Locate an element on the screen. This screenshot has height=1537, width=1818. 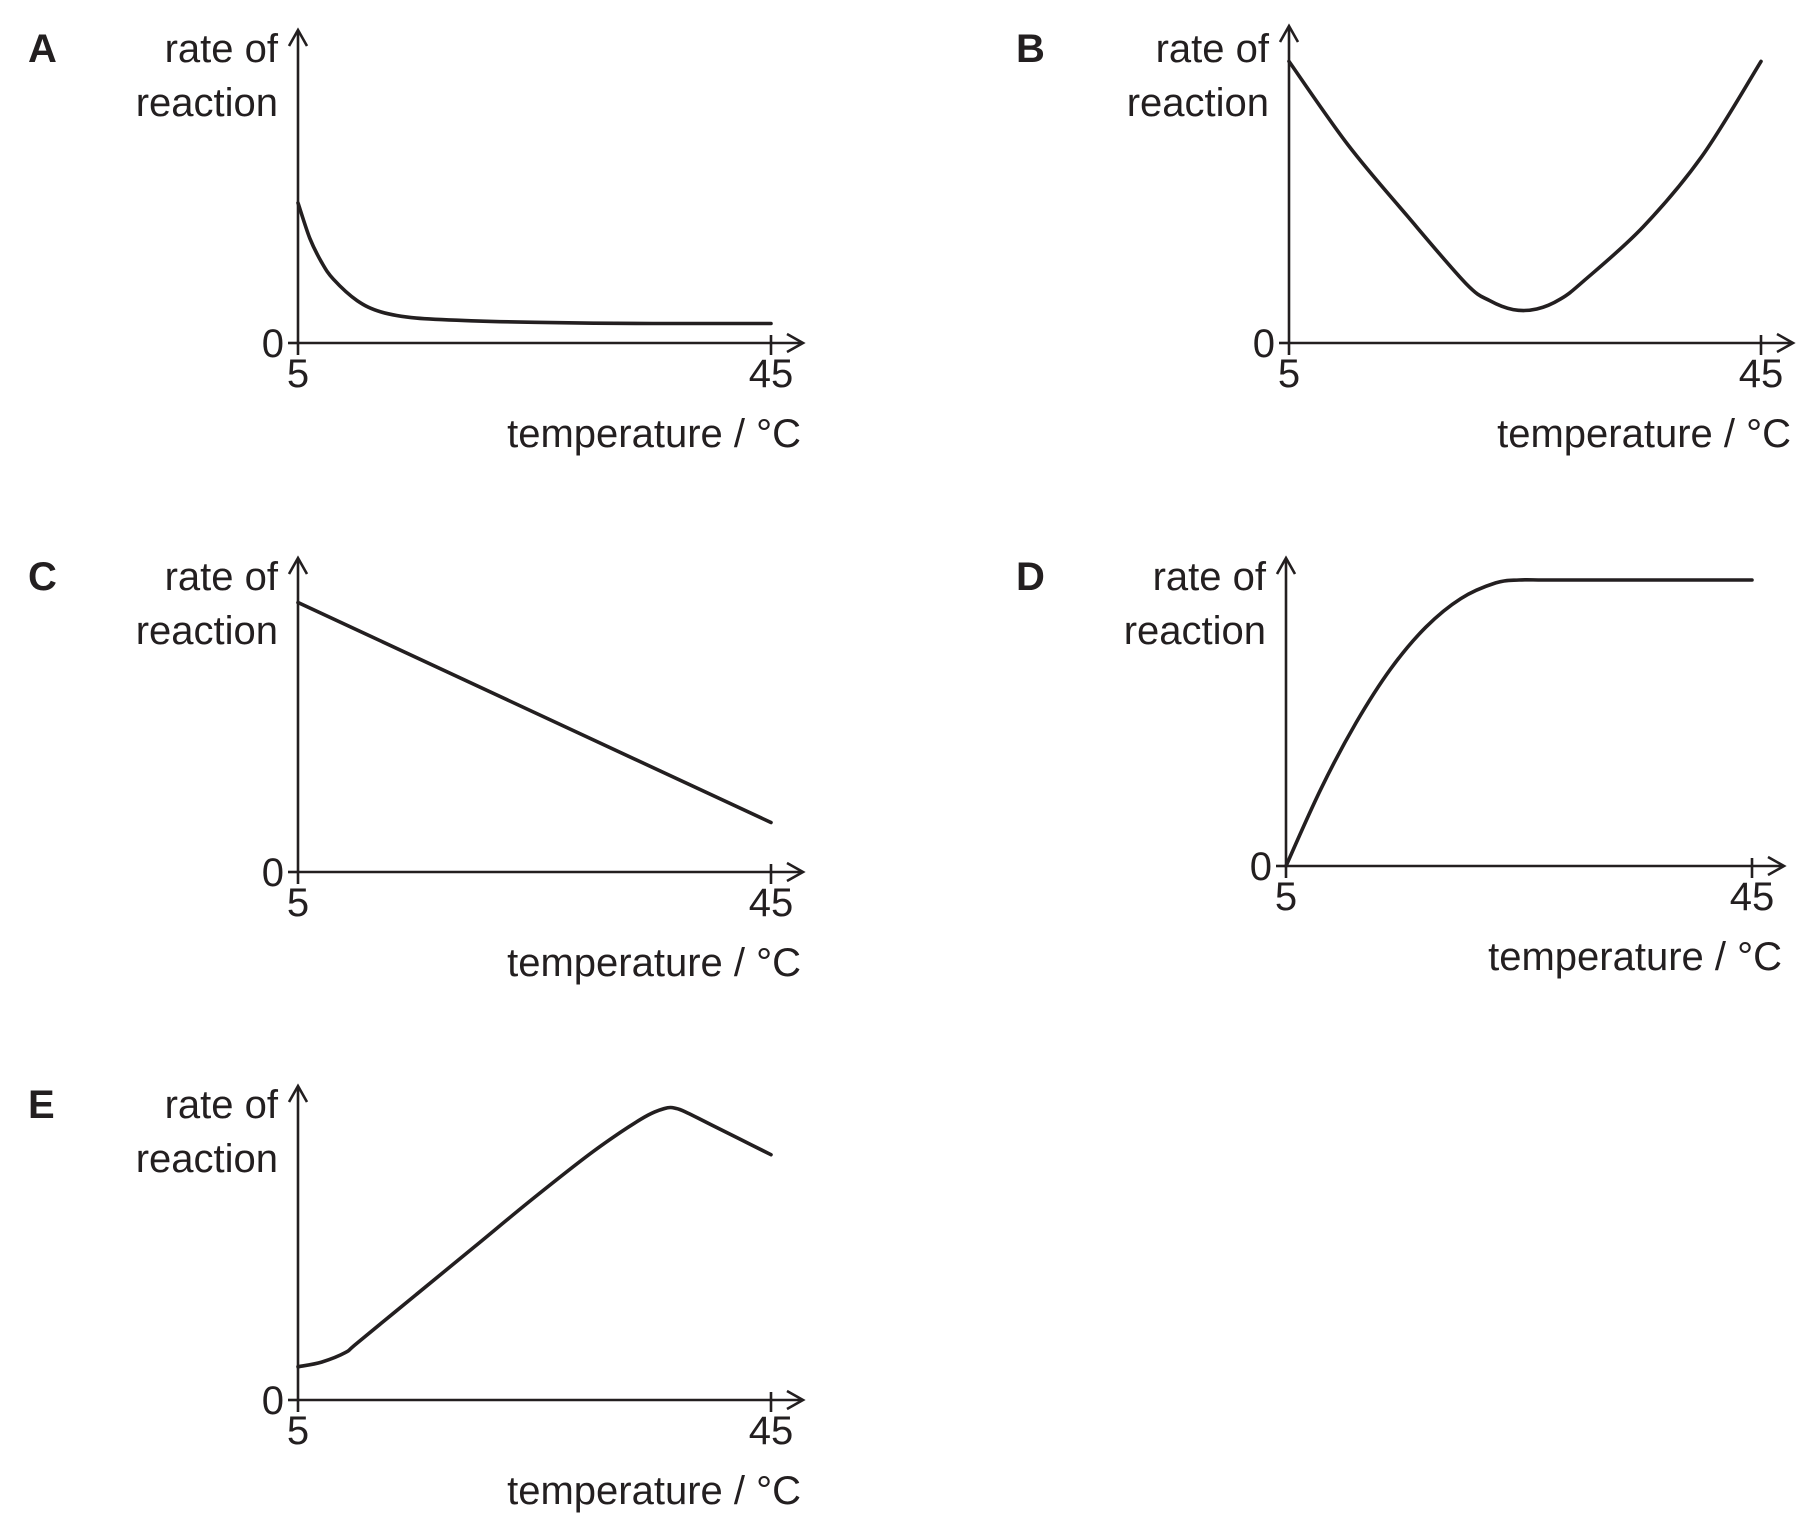
panel-letter: C is located at coordinates (42, 577).